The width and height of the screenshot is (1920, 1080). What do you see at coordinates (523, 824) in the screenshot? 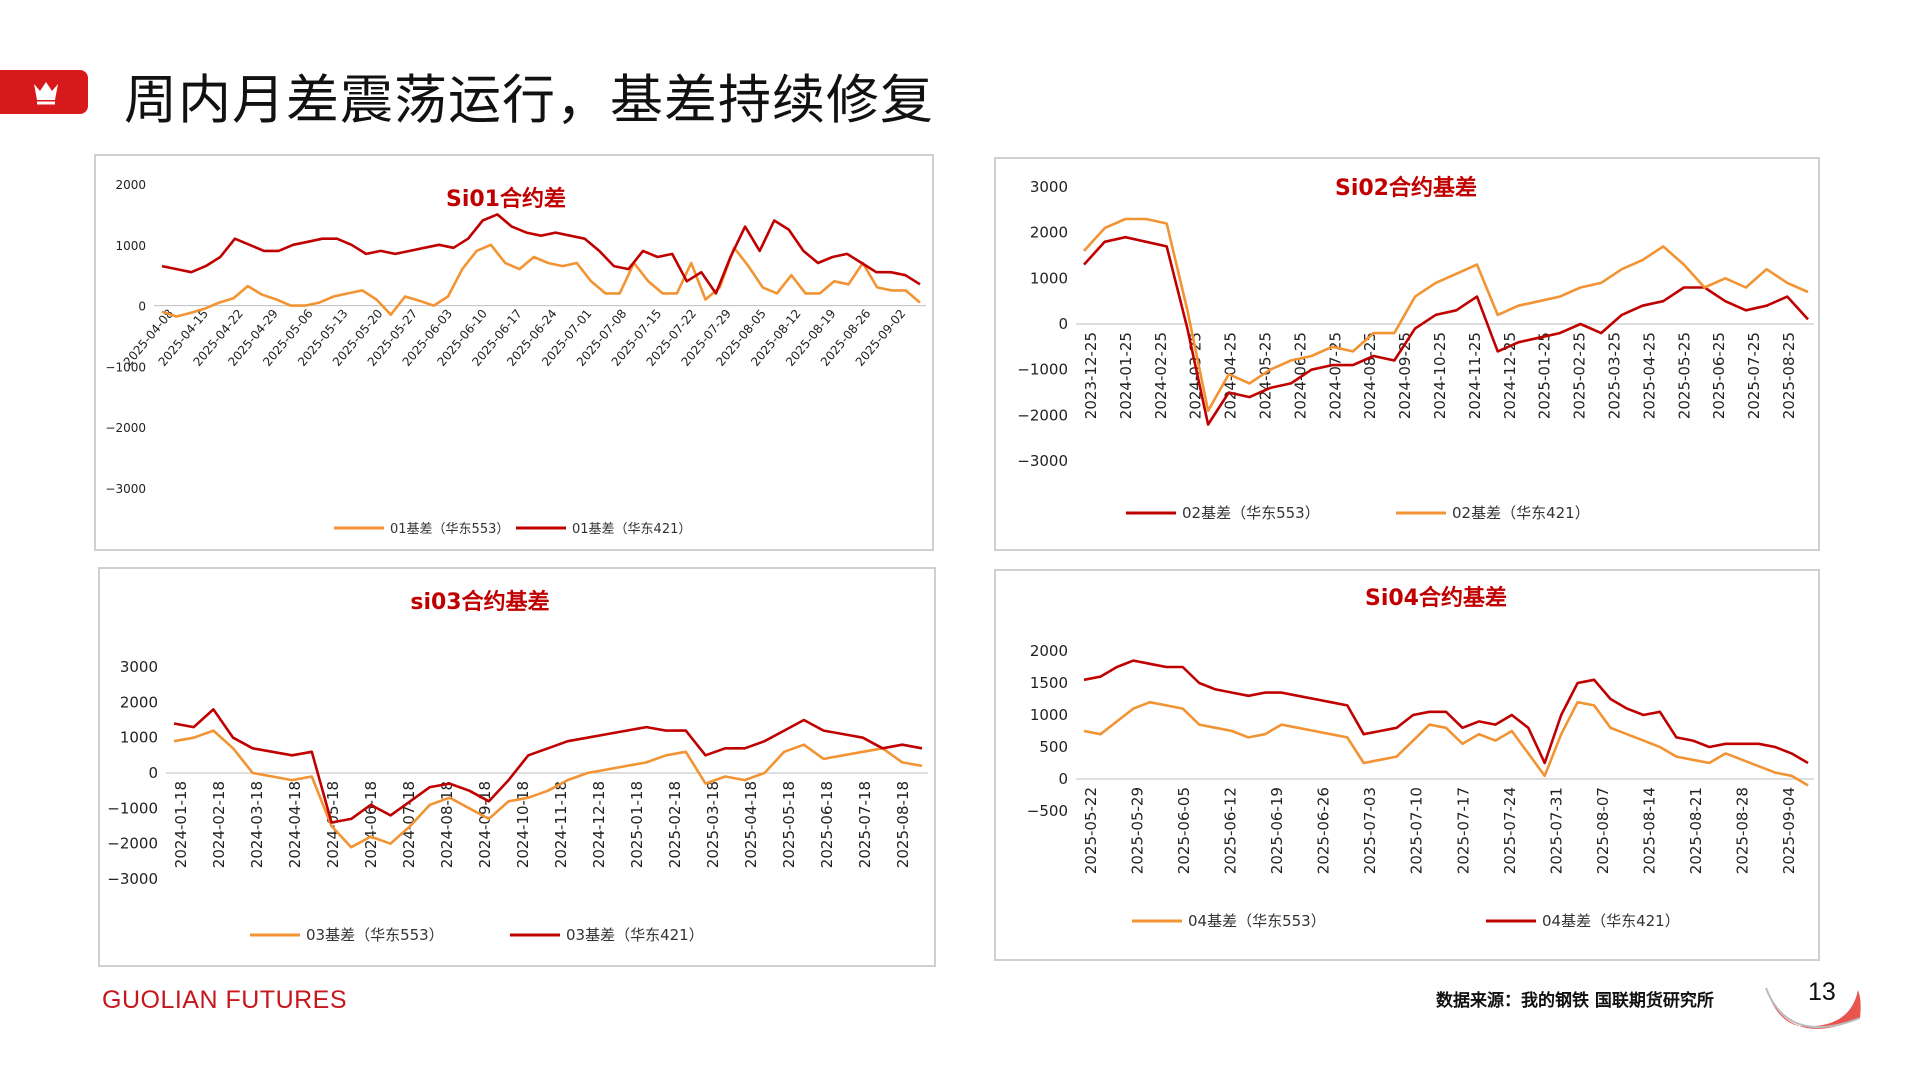
I see `x-tick-label: 2024-10-18` at bounding box center [523, 824].